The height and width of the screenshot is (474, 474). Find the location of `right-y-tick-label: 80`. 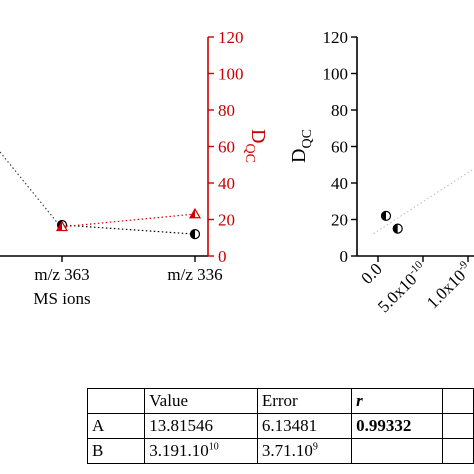

right-y-tick-label: 80 is located at coordinates (339, 110).